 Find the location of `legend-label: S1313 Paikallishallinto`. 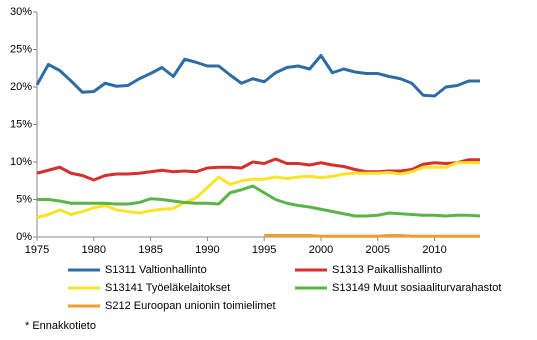

legend-label: S1313 Paikallishallinto is located at coordinates (387, 270).